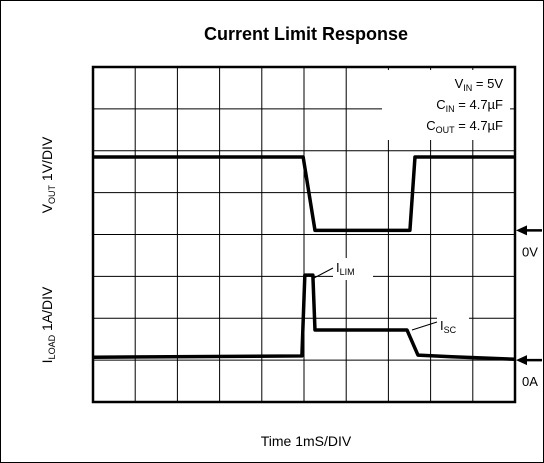 This screenshot has width=544, height=463. Describe the element at coordinates (487, 83) in the screenshot. I see `text-rest: = 5V` at that location.